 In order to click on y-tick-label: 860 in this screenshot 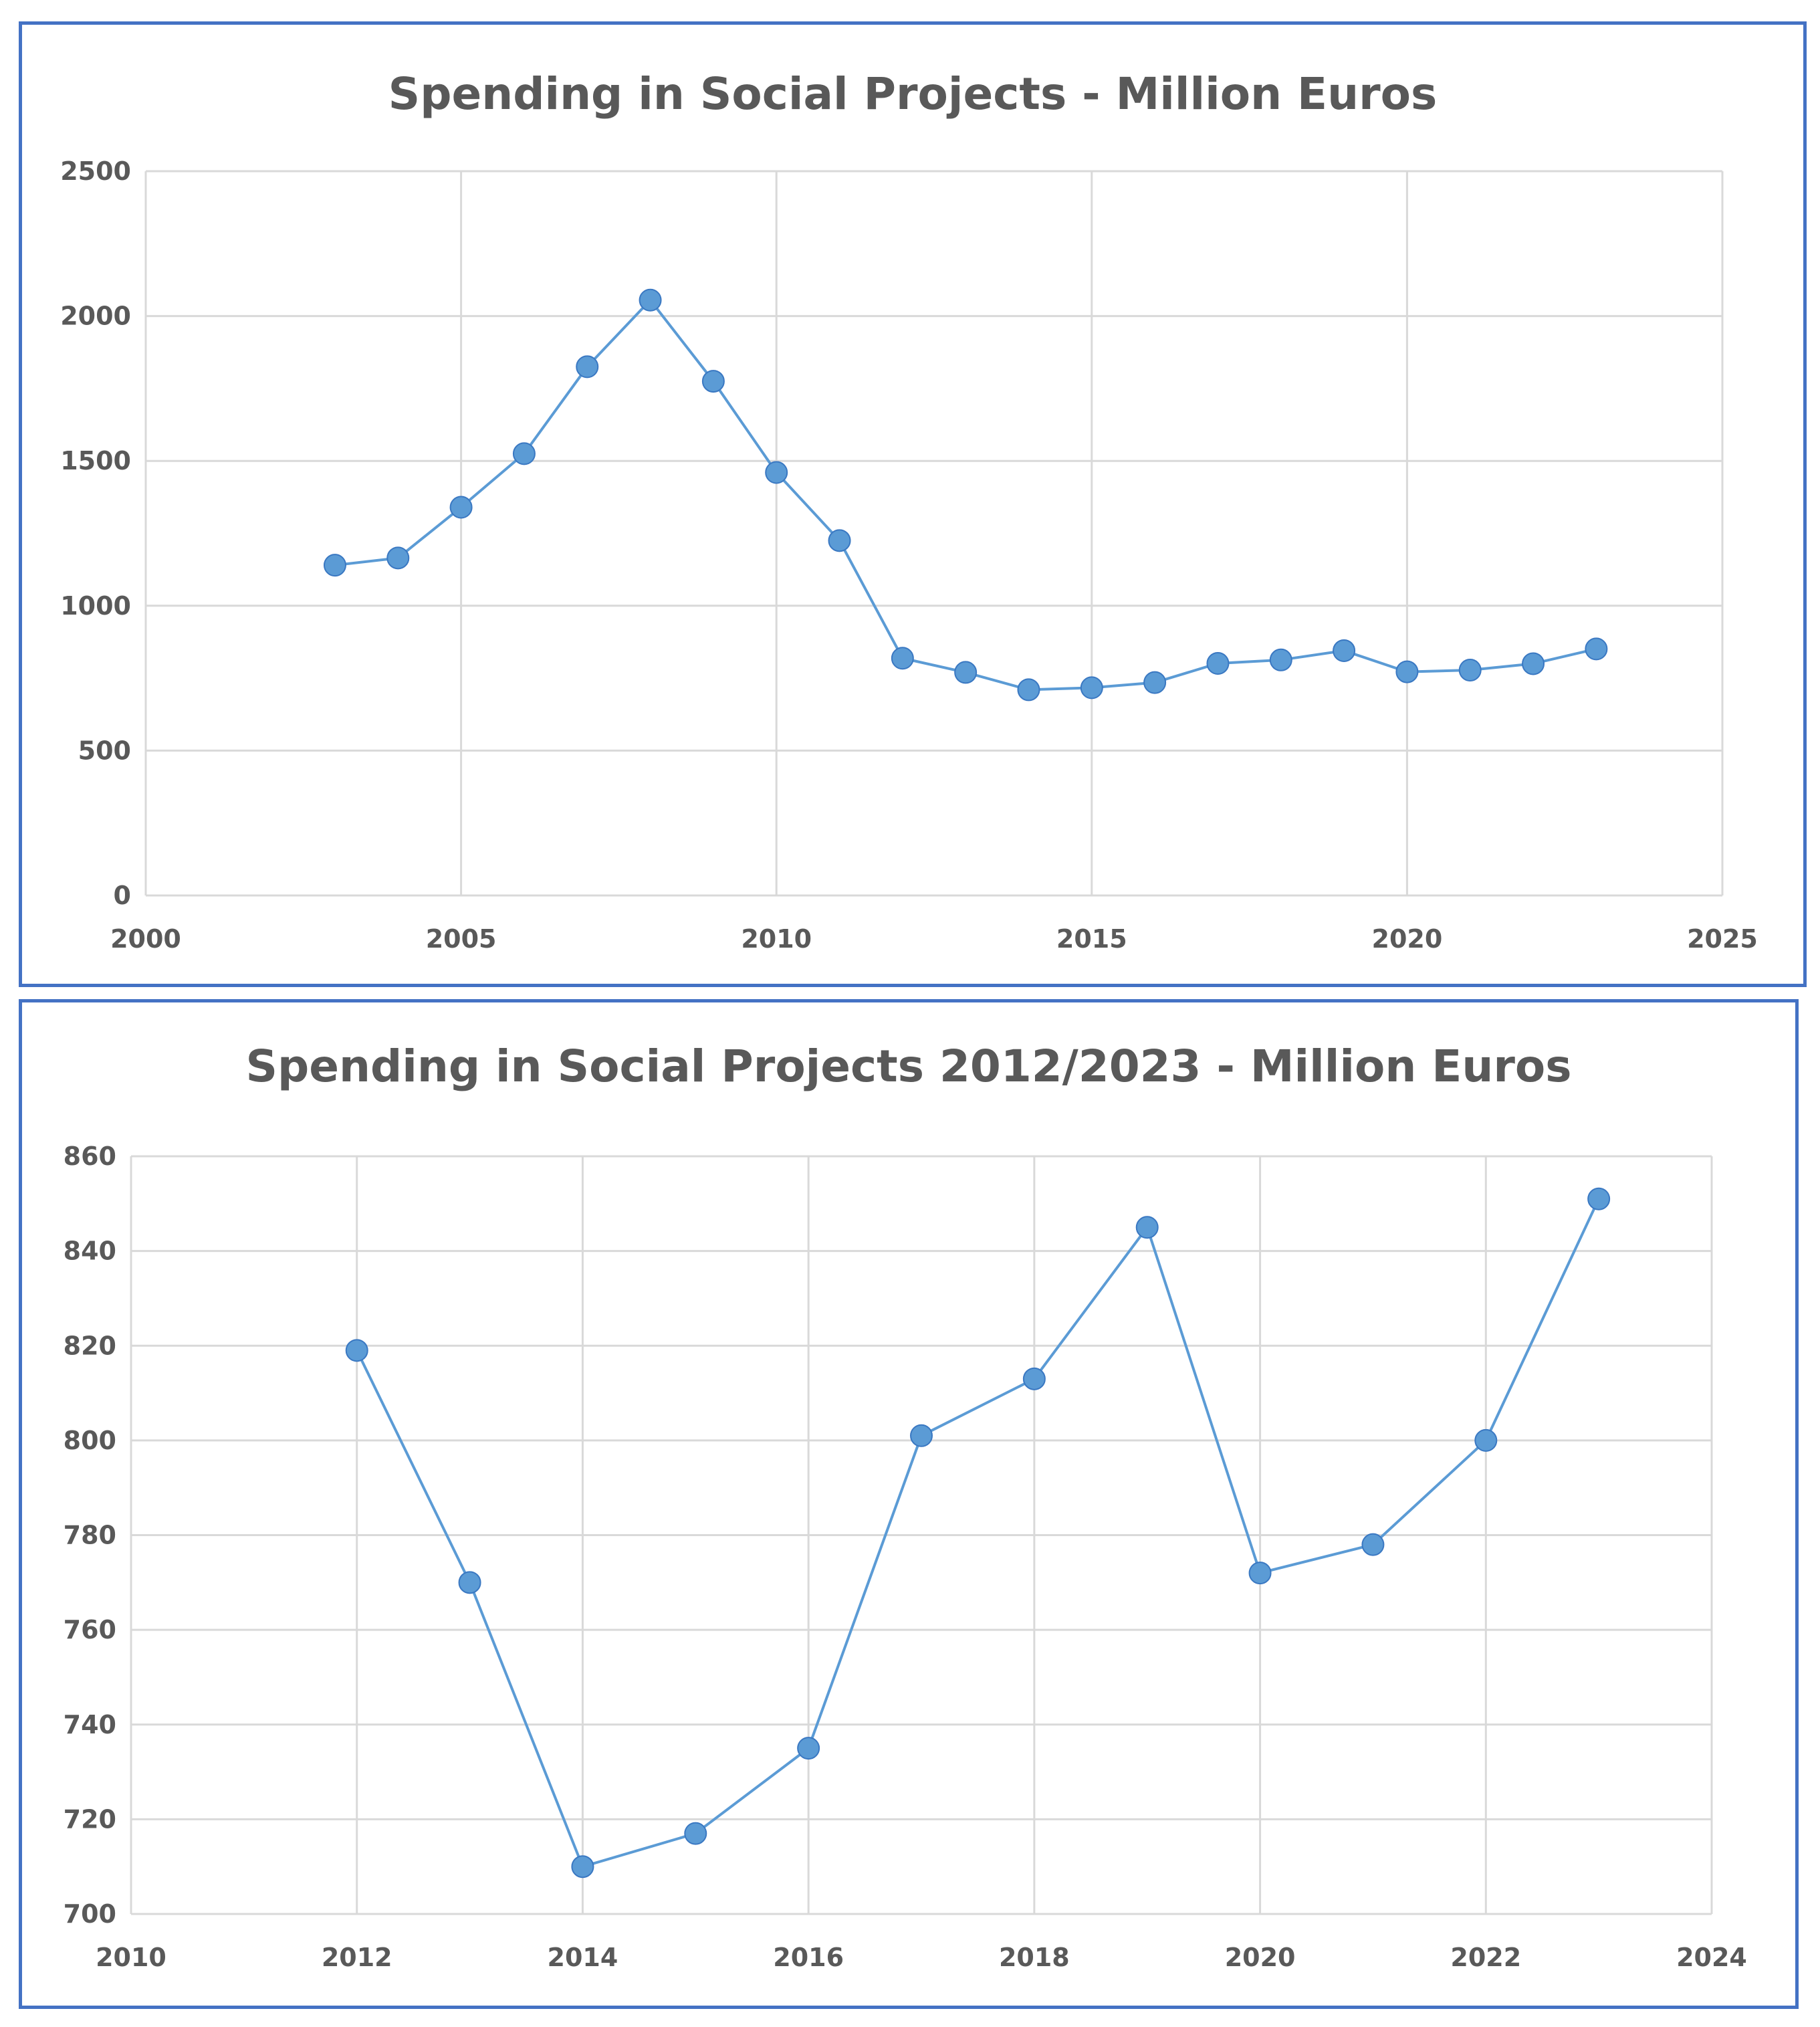, I will do `click(90, 1156)`.